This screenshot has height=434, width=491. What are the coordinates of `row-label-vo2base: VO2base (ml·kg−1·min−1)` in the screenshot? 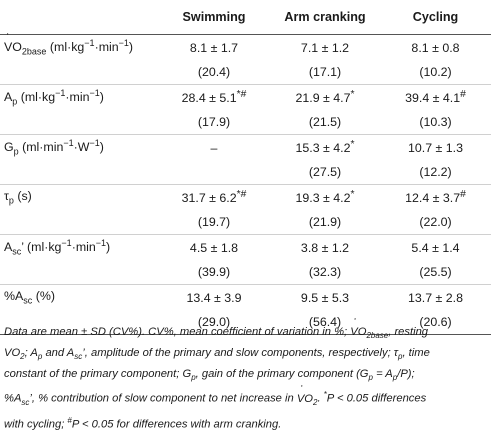 It's located at (79, 46).